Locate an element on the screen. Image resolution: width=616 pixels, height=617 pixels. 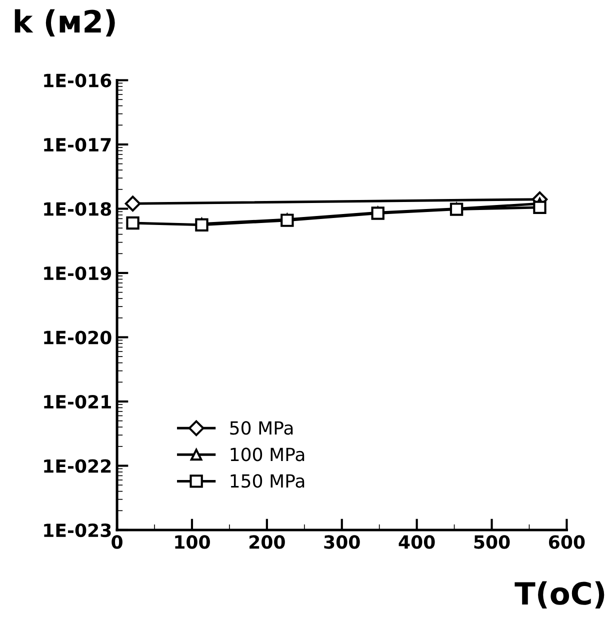
y-tick-label: 1E-019 is located at coordinates (78, 273).